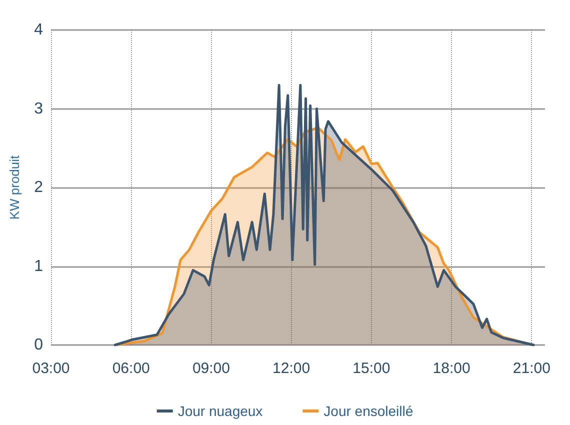 The image size is (570, 425). Describe the element at coordinates (531, 368) in the screenshot. I see `x-tick-label: 21:00` at that location.